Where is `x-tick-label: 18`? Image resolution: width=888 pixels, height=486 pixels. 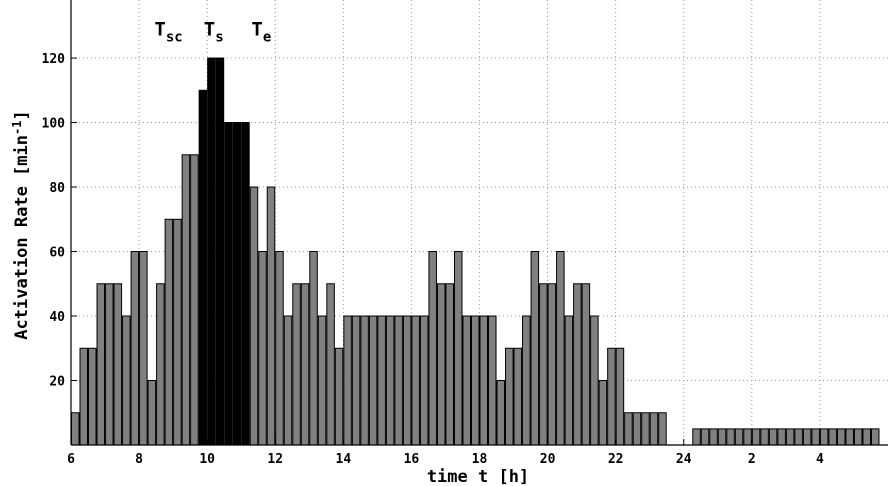
x-tick-label: 18 is located at coordinates (480, 459).